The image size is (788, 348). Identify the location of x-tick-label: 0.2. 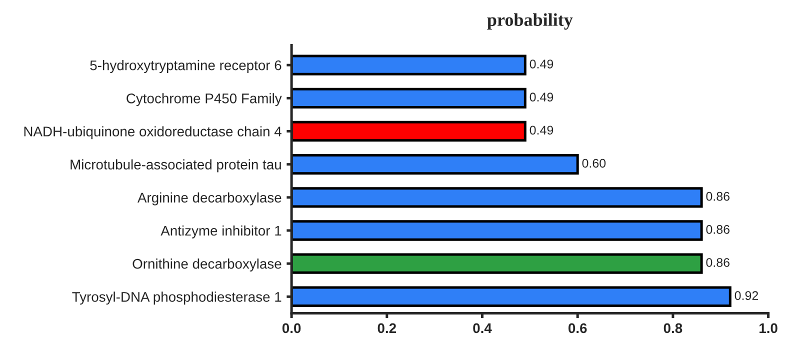
(387, 328).